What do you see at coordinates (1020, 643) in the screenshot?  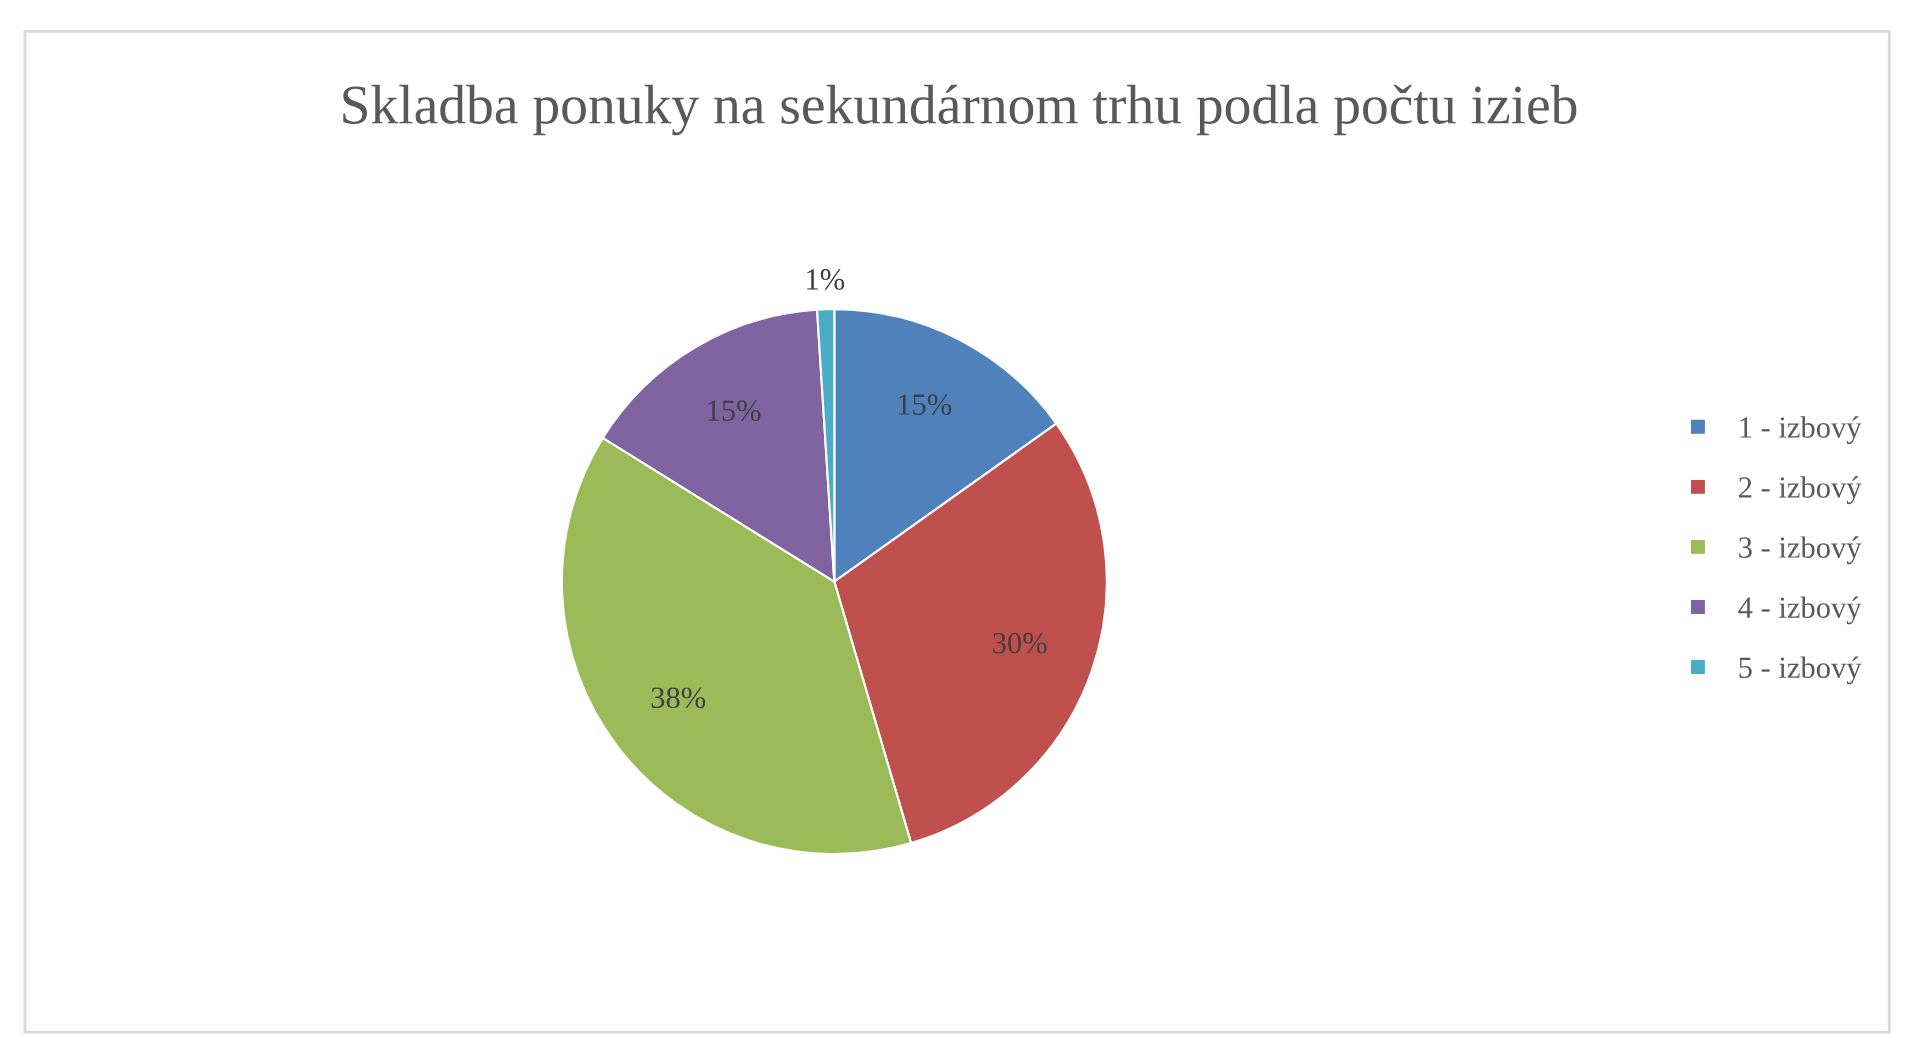 I see `data-label: 30%` at bounding box center [1020, 643].